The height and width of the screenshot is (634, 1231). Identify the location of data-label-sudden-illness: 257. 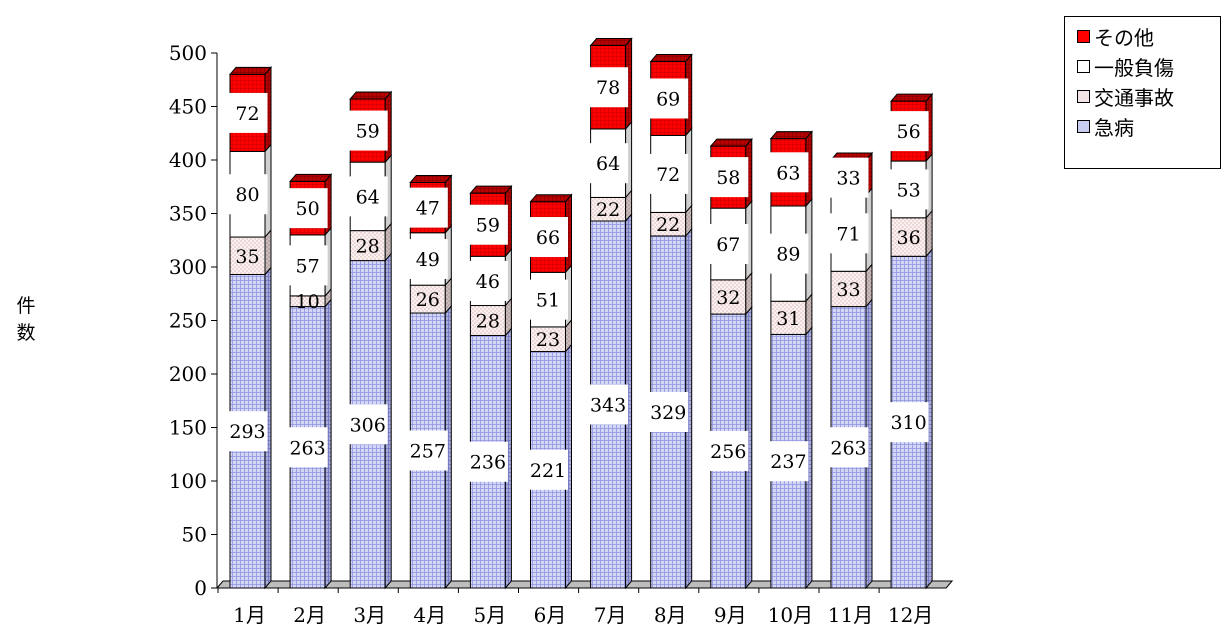
(427, 450).